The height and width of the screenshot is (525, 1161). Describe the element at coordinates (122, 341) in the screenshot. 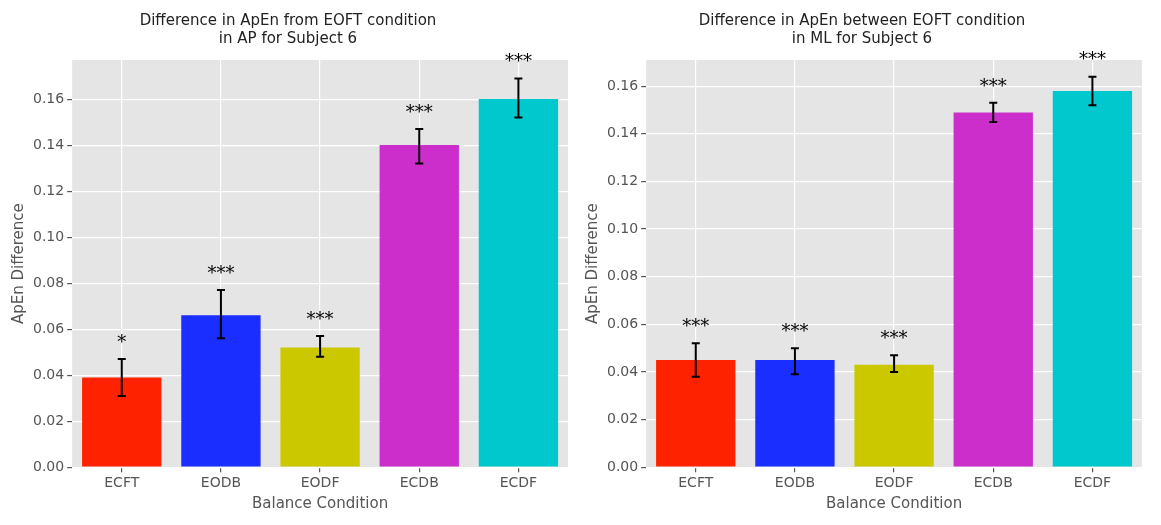

I see `annotation: *` at that location.